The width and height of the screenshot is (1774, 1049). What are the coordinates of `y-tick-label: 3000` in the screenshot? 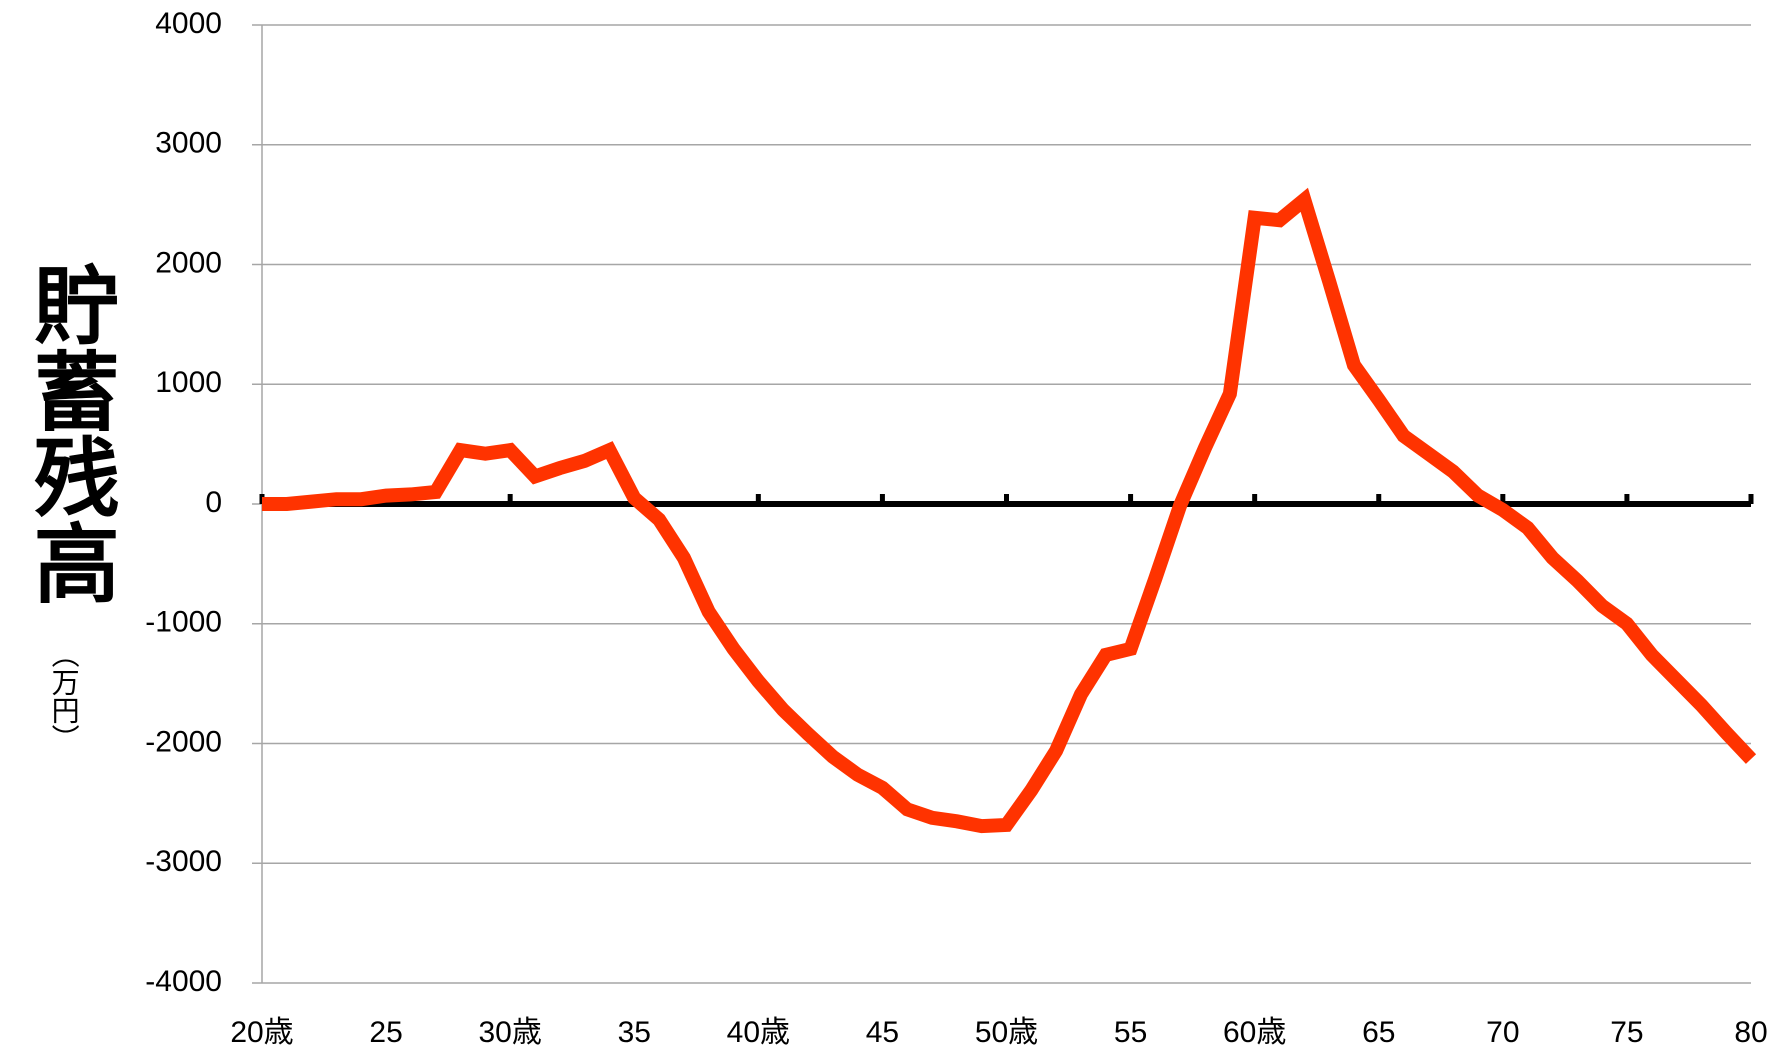 It's located at (188, 143).